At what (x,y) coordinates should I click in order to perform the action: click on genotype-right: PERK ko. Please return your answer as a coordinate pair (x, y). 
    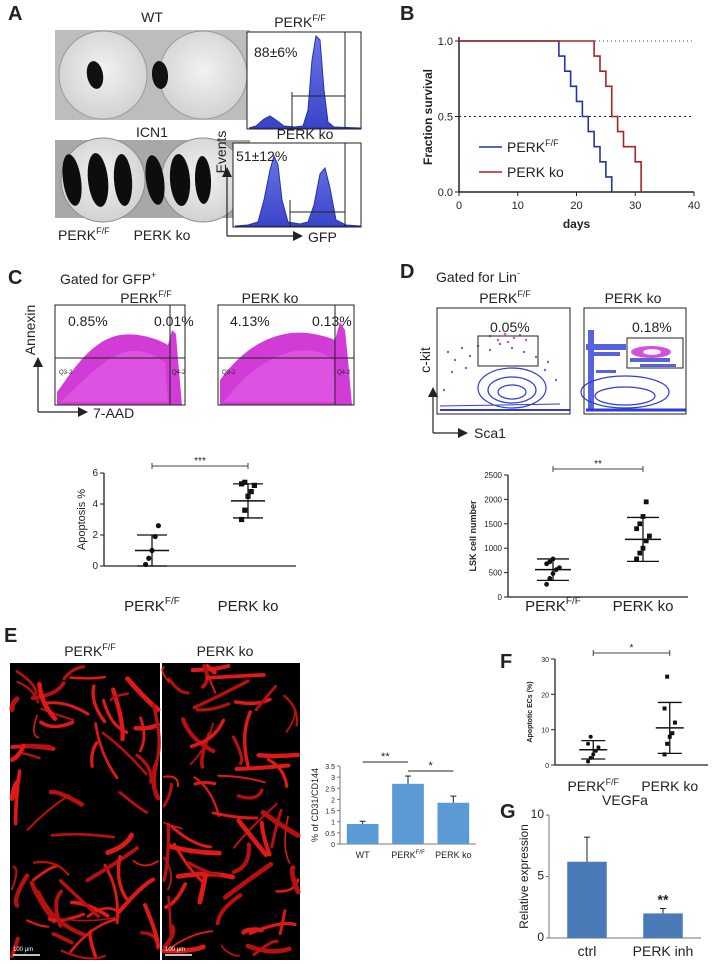
    Looking at the image, I should click on (162, 235).